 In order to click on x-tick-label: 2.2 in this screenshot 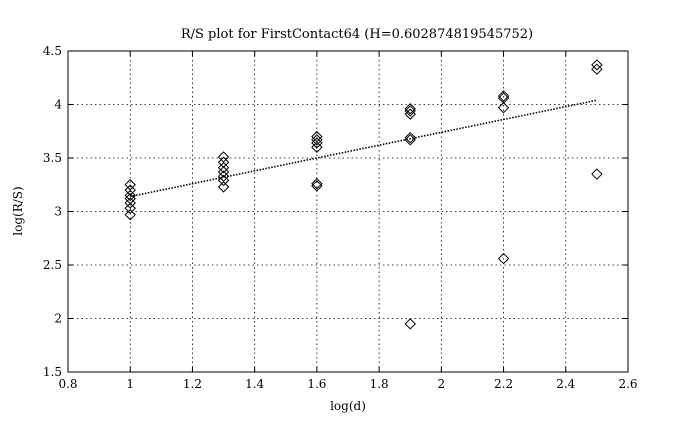, I will do `click(503, 384)`.